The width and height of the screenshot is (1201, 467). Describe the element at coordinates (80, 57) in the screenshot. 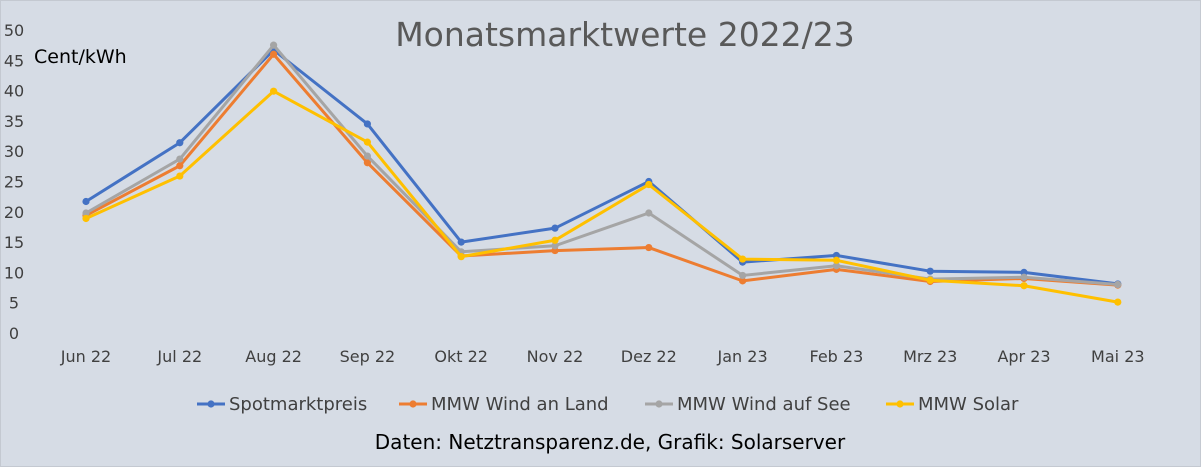

I see `y-axis-unit-label: Cent/kWh` at that location.